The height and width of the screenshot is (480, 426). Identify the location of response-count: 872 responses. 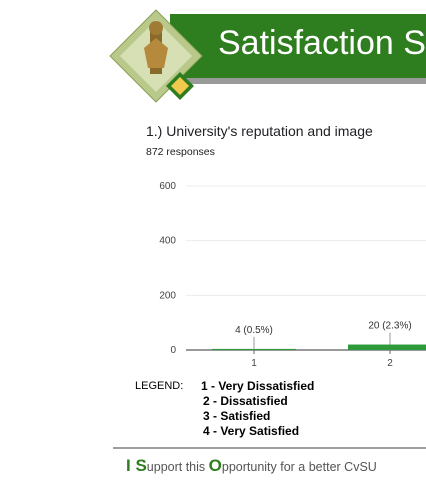
(180, 152).